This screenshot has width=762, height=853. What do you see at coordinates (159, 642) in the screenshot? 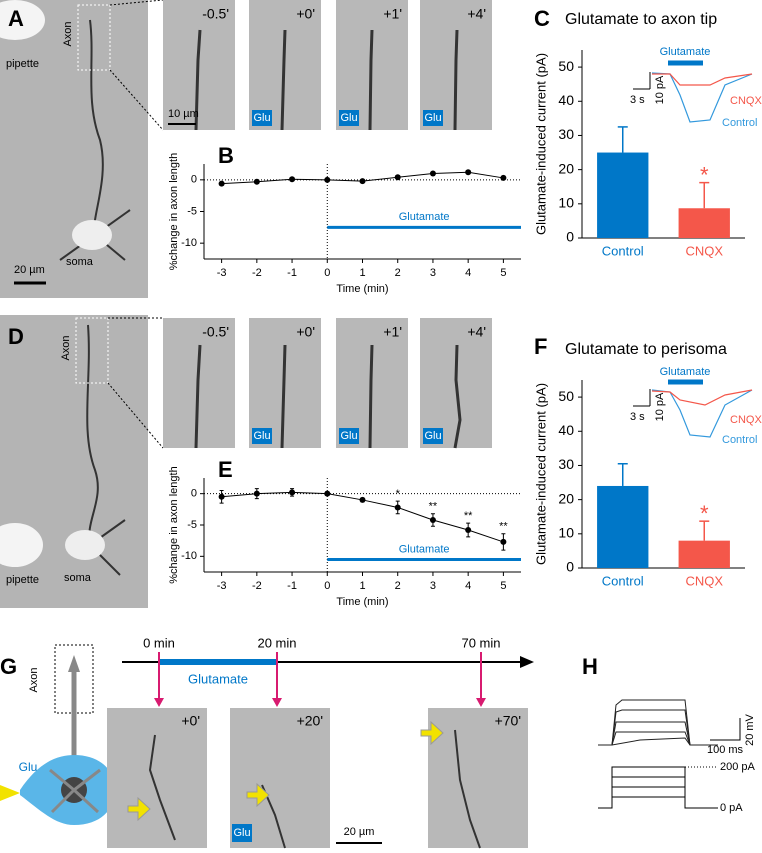
I see `time-label: 0 min` at bounding box center [159, 642].